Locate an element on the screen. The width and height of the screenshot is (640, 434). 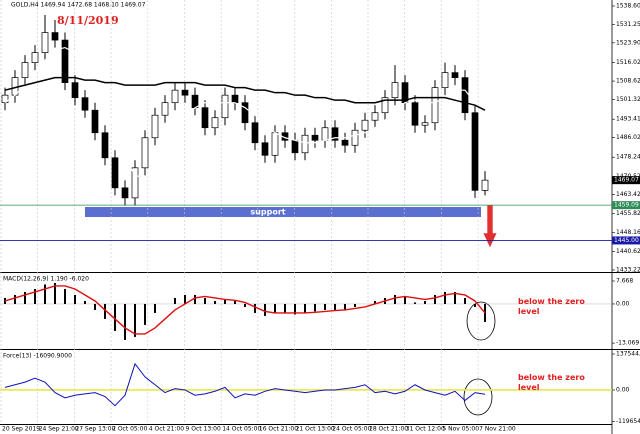
y-tick-label: 1531.25 is located at coordinates (628, 24).